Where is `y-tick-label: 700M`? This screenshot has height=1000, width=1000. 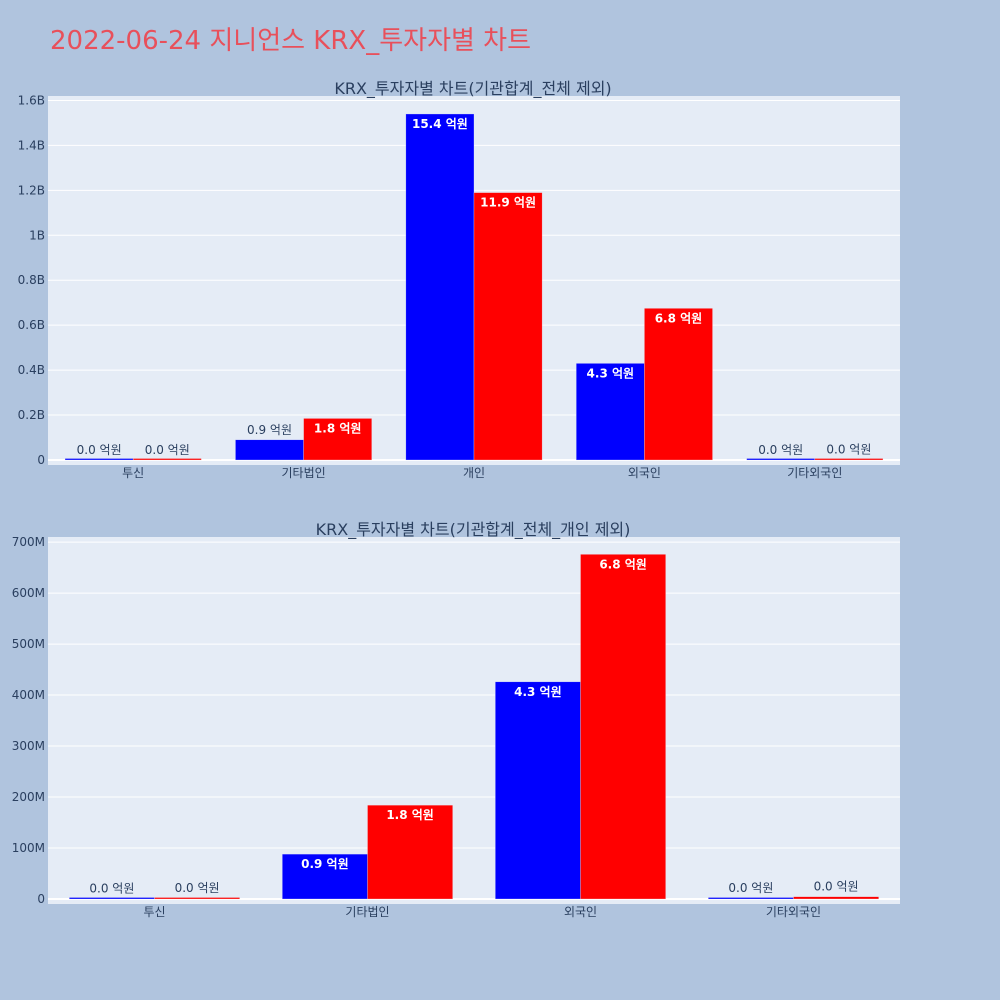 y-tick-label: 700M is located at coordinates (28, 542).